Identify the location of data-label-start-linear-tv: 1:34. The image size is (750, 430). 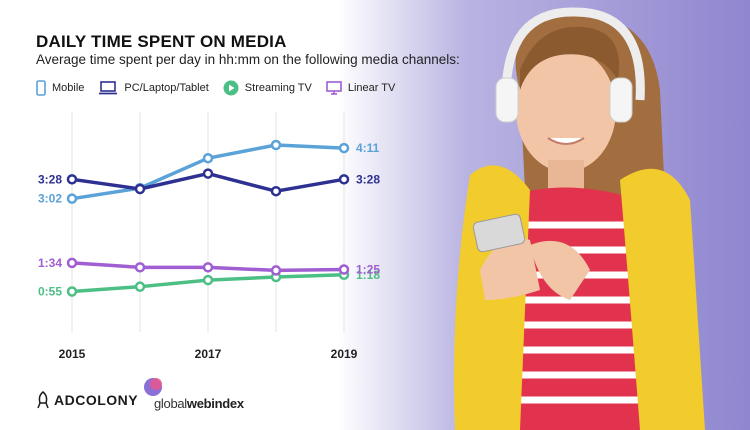
(50, 263).